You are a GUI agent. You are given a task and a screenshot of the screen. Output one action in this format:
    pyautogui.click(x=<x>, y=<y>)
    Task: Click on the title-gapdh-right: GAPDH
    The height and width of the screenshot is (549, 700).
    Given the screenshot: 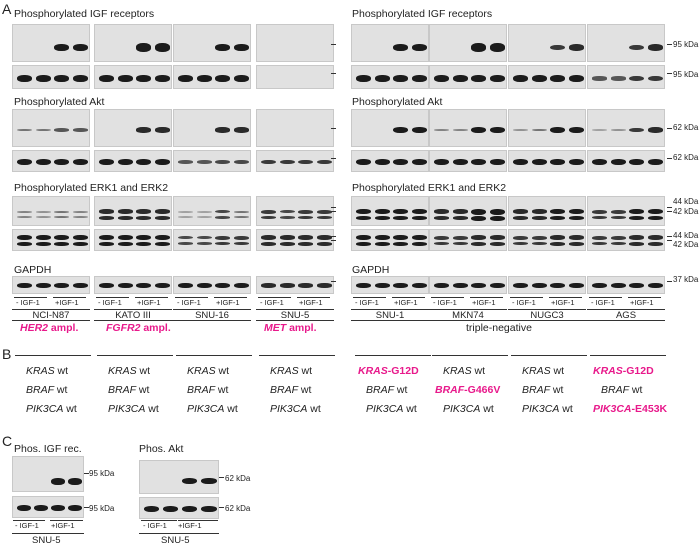 What is the action you would take?
    pyautogui.click(x=371, y=270)
    